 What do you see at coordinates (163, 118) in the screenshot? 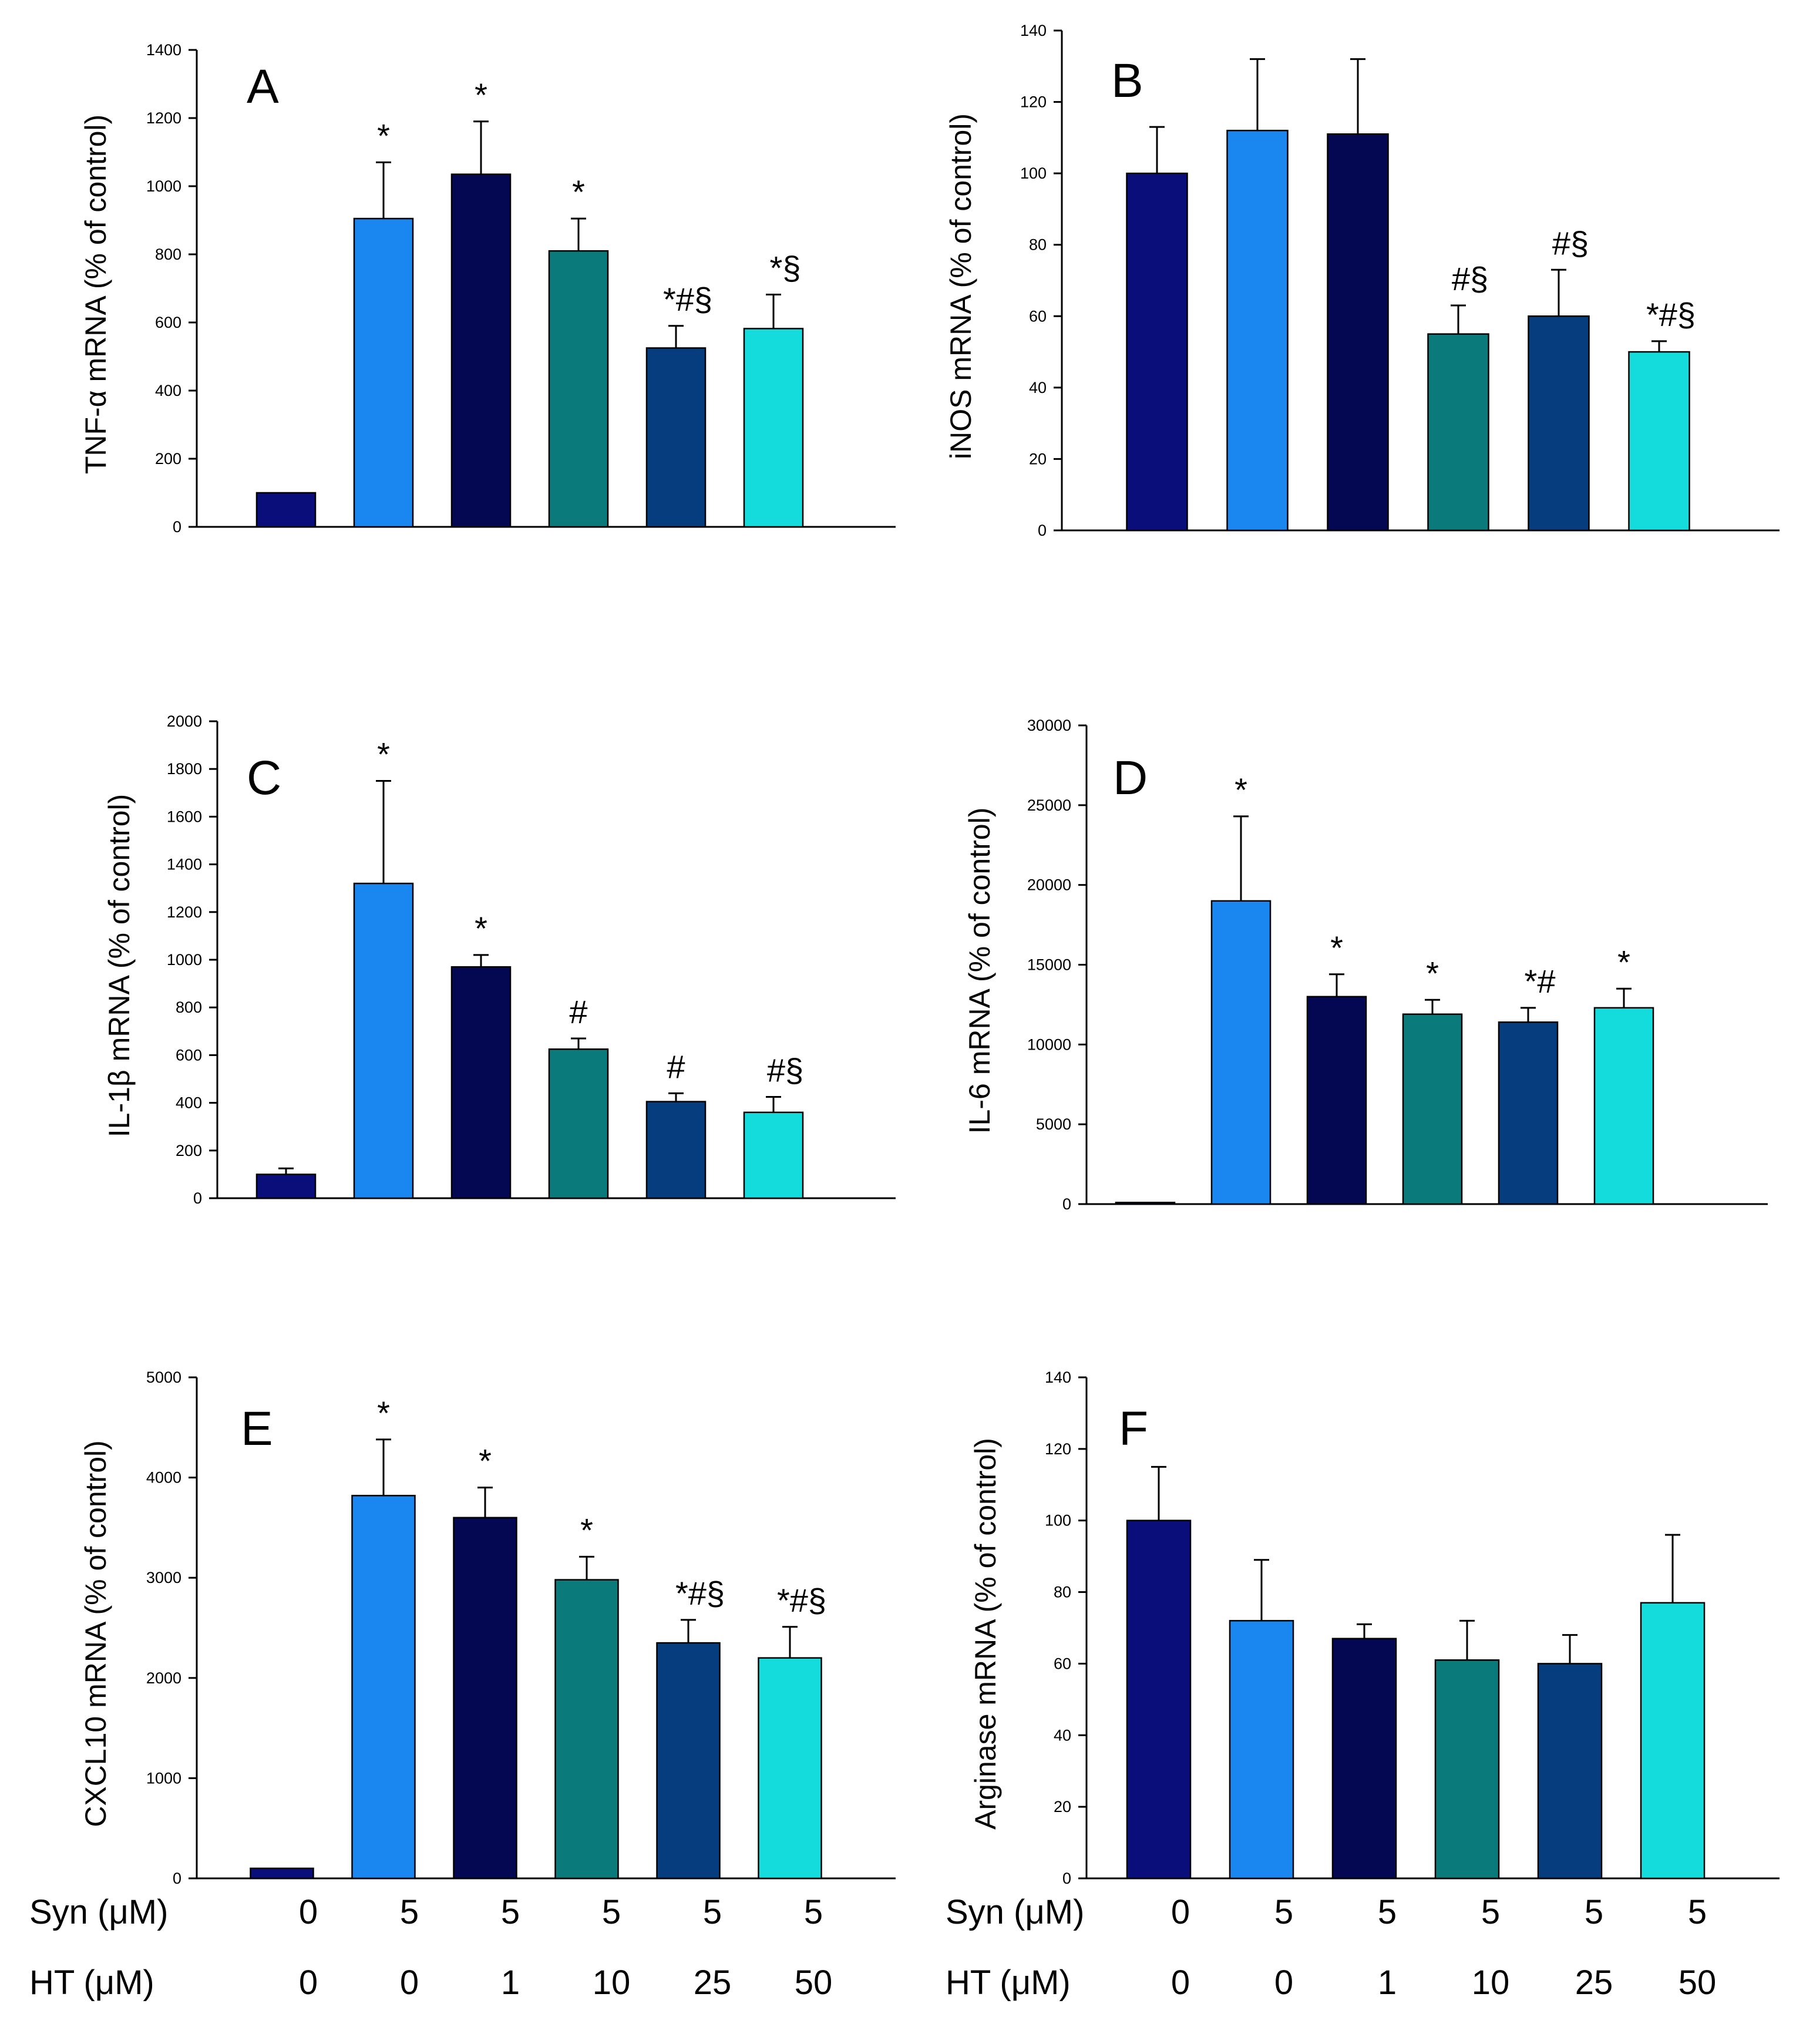
I see `y-tick-label: 1200` at bounding box center [163, 118].